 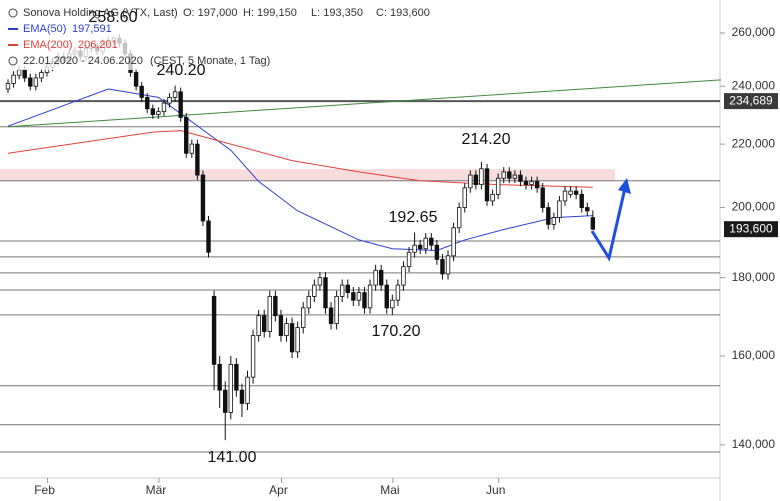 I want to click on resistance-zone, so click(x=307, y=175).